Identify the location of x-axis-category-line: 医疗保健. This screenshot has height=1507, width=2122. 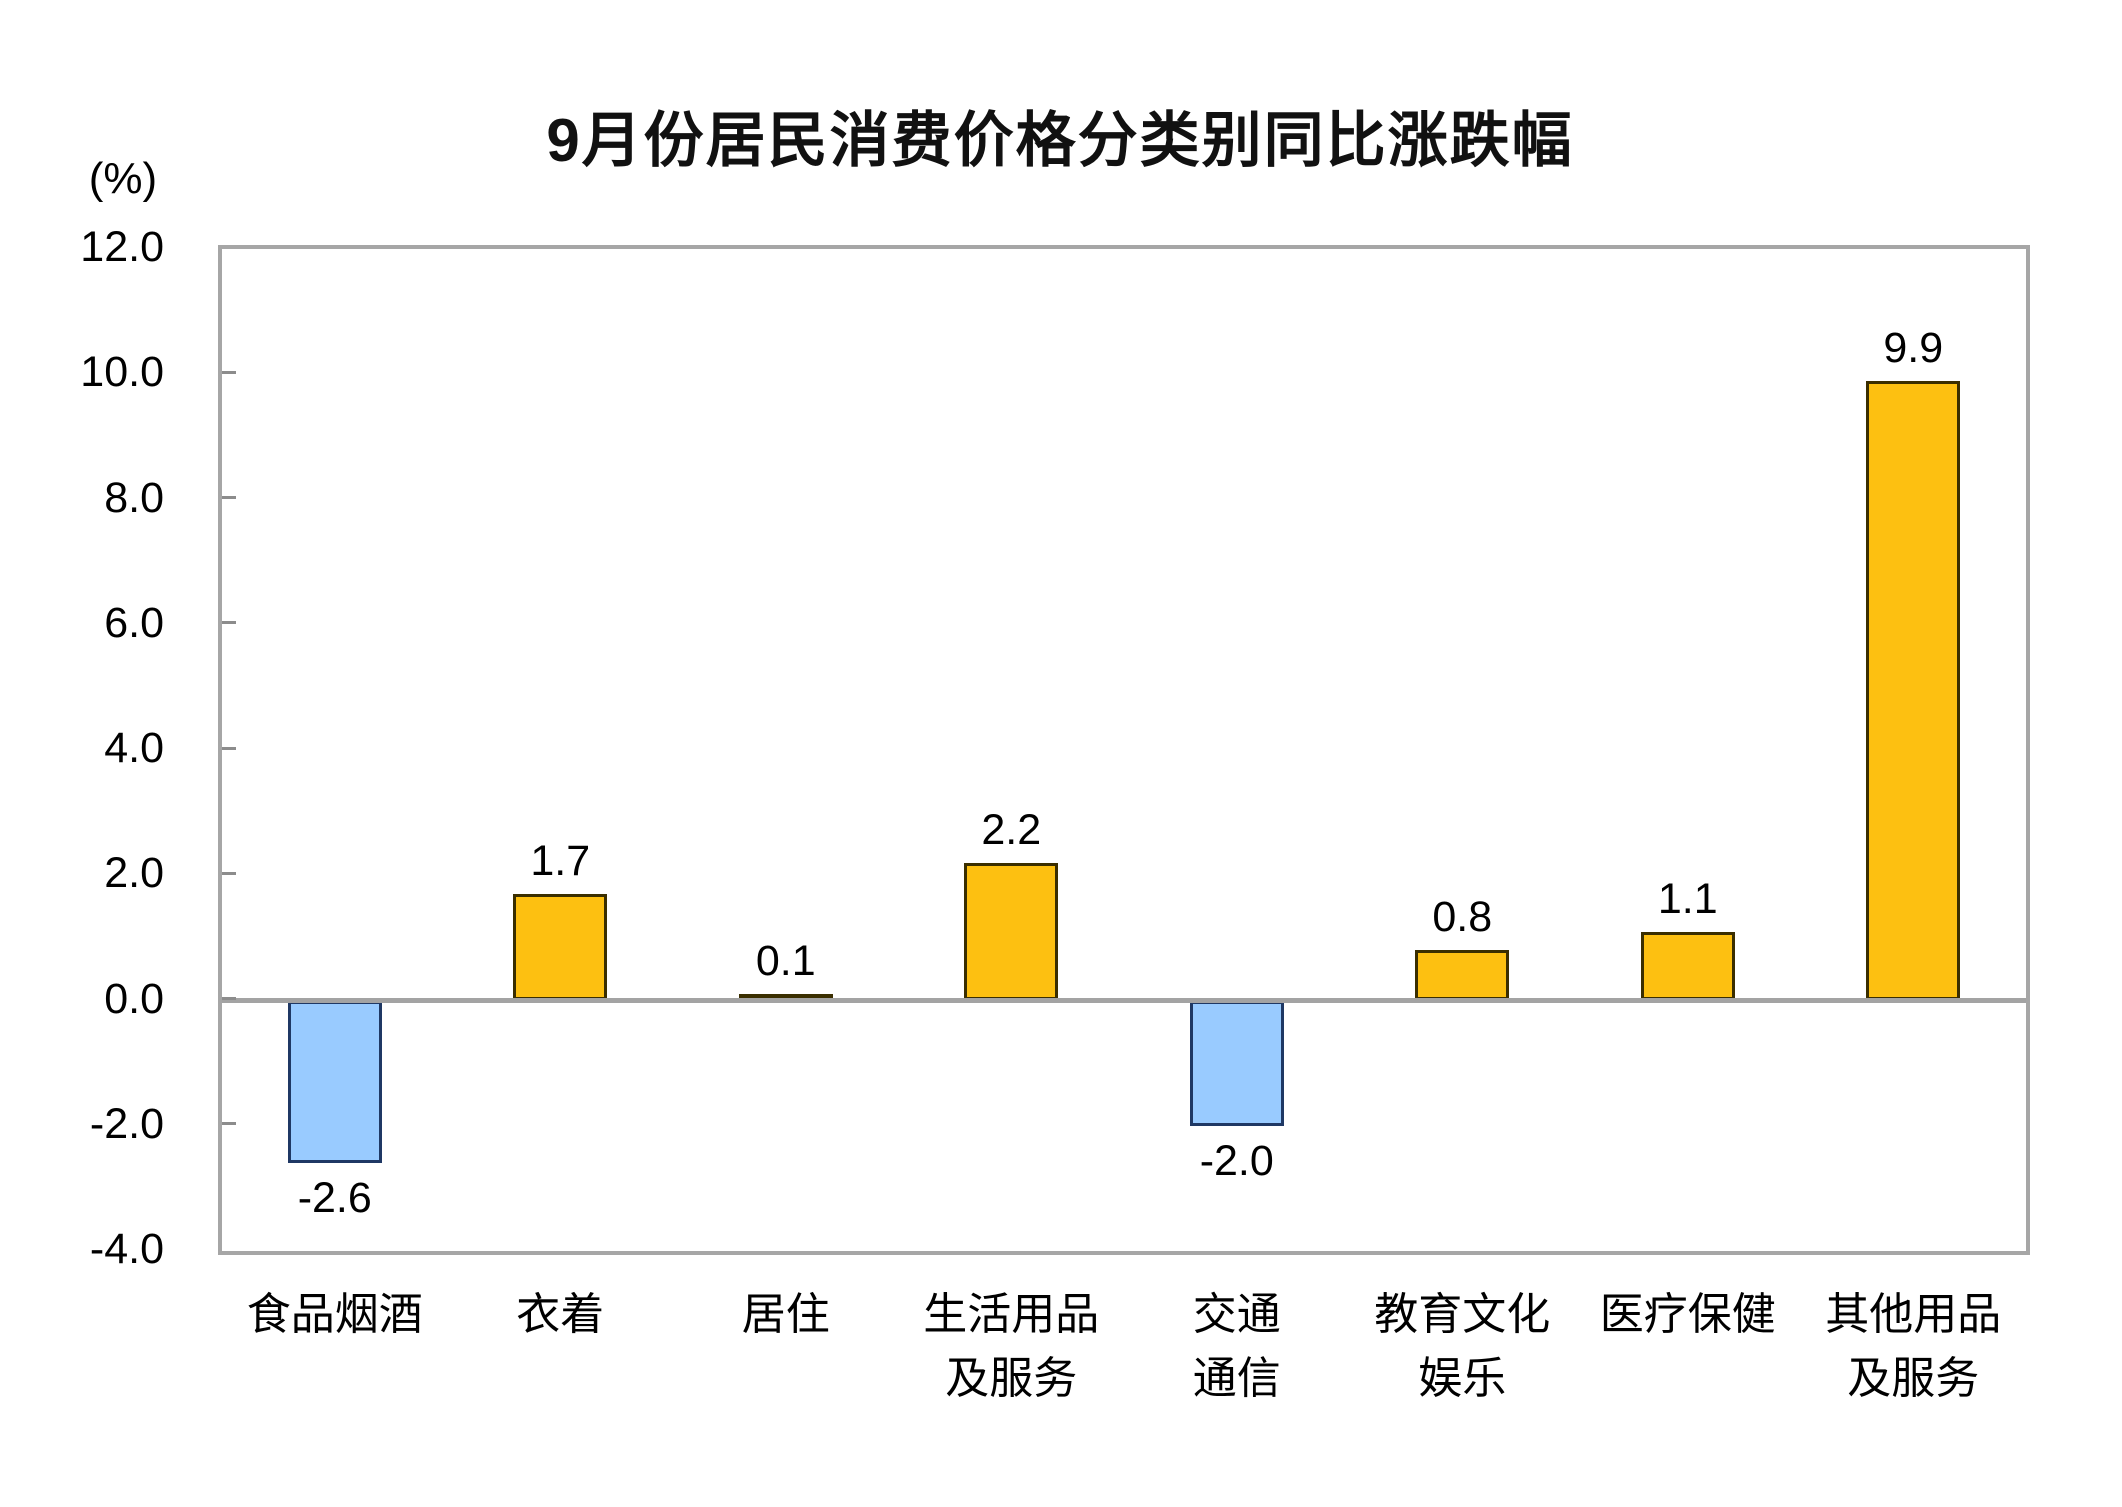
(1687, 1314).